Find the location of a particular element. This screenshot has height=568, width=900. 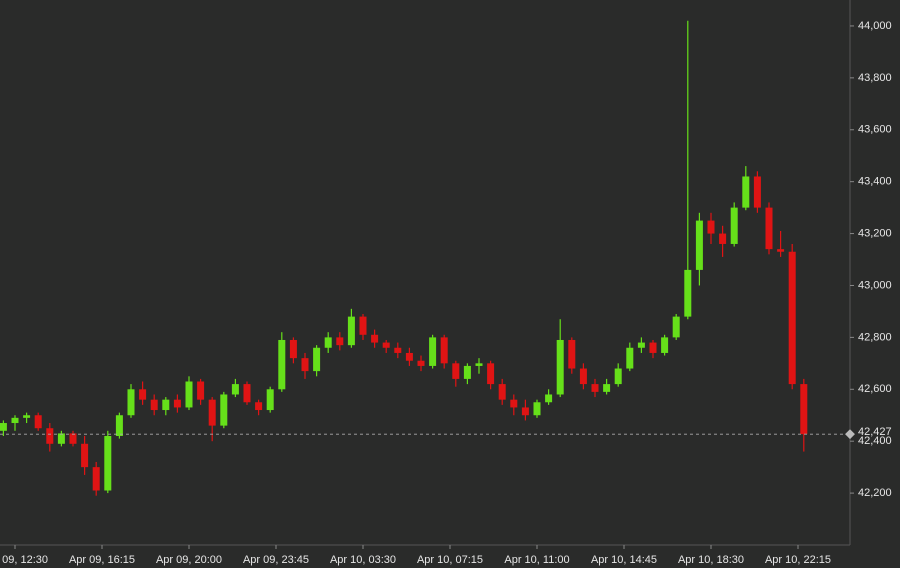

y-tick-label: 43,200 is located at coordinates (875, 233).